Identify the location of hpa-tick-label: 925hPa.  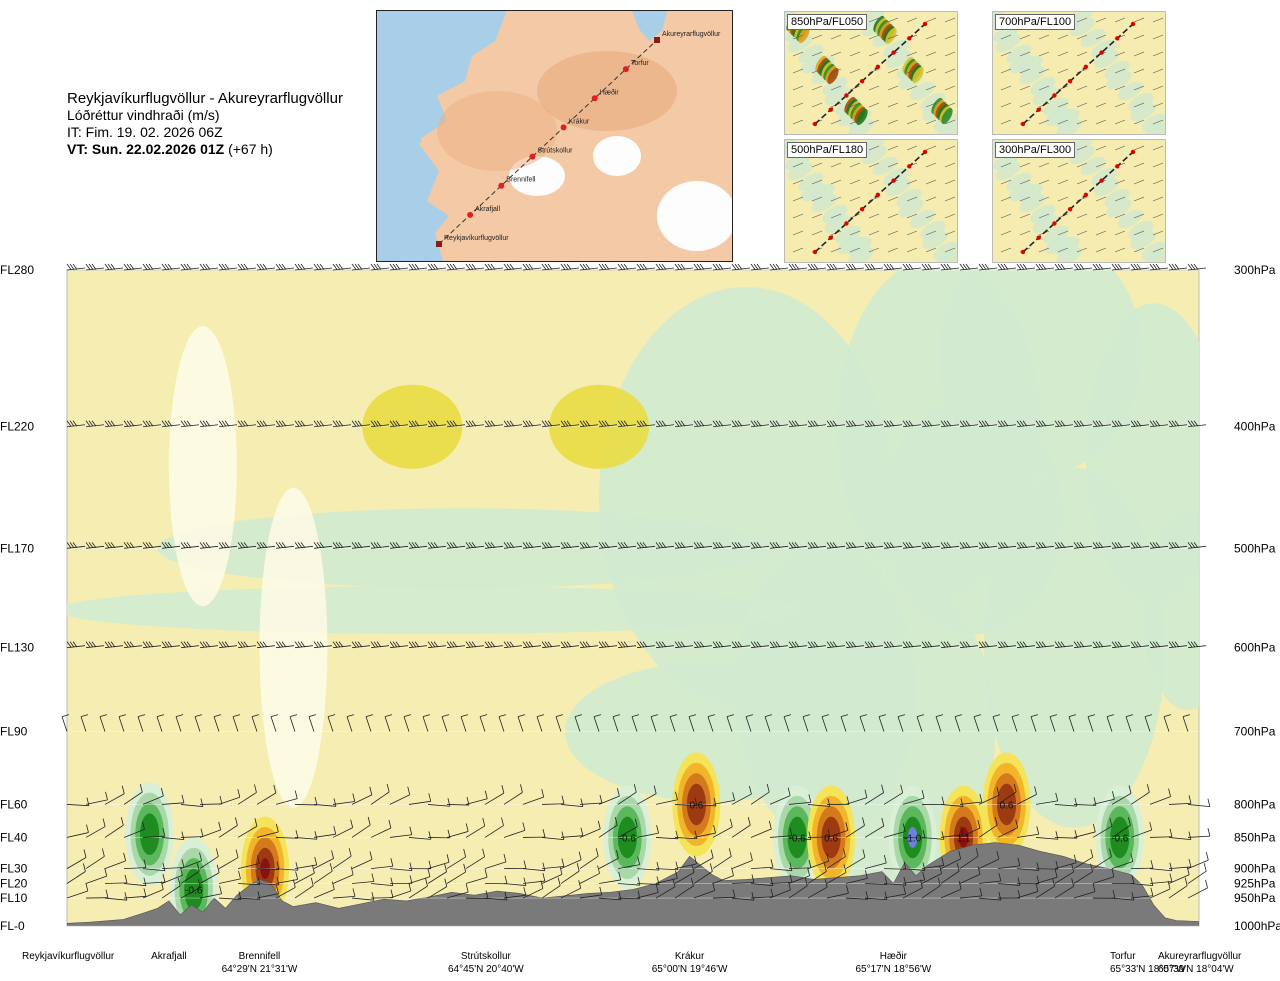
(1255, 884).